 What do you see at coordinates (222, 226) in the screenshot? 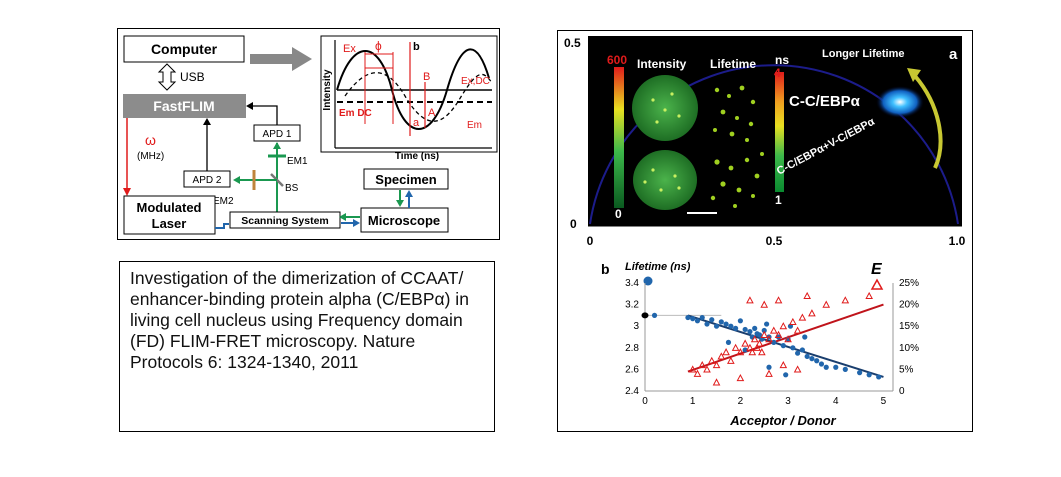
I see `laser-to-scan-beam` at bounding box center [222, 226].